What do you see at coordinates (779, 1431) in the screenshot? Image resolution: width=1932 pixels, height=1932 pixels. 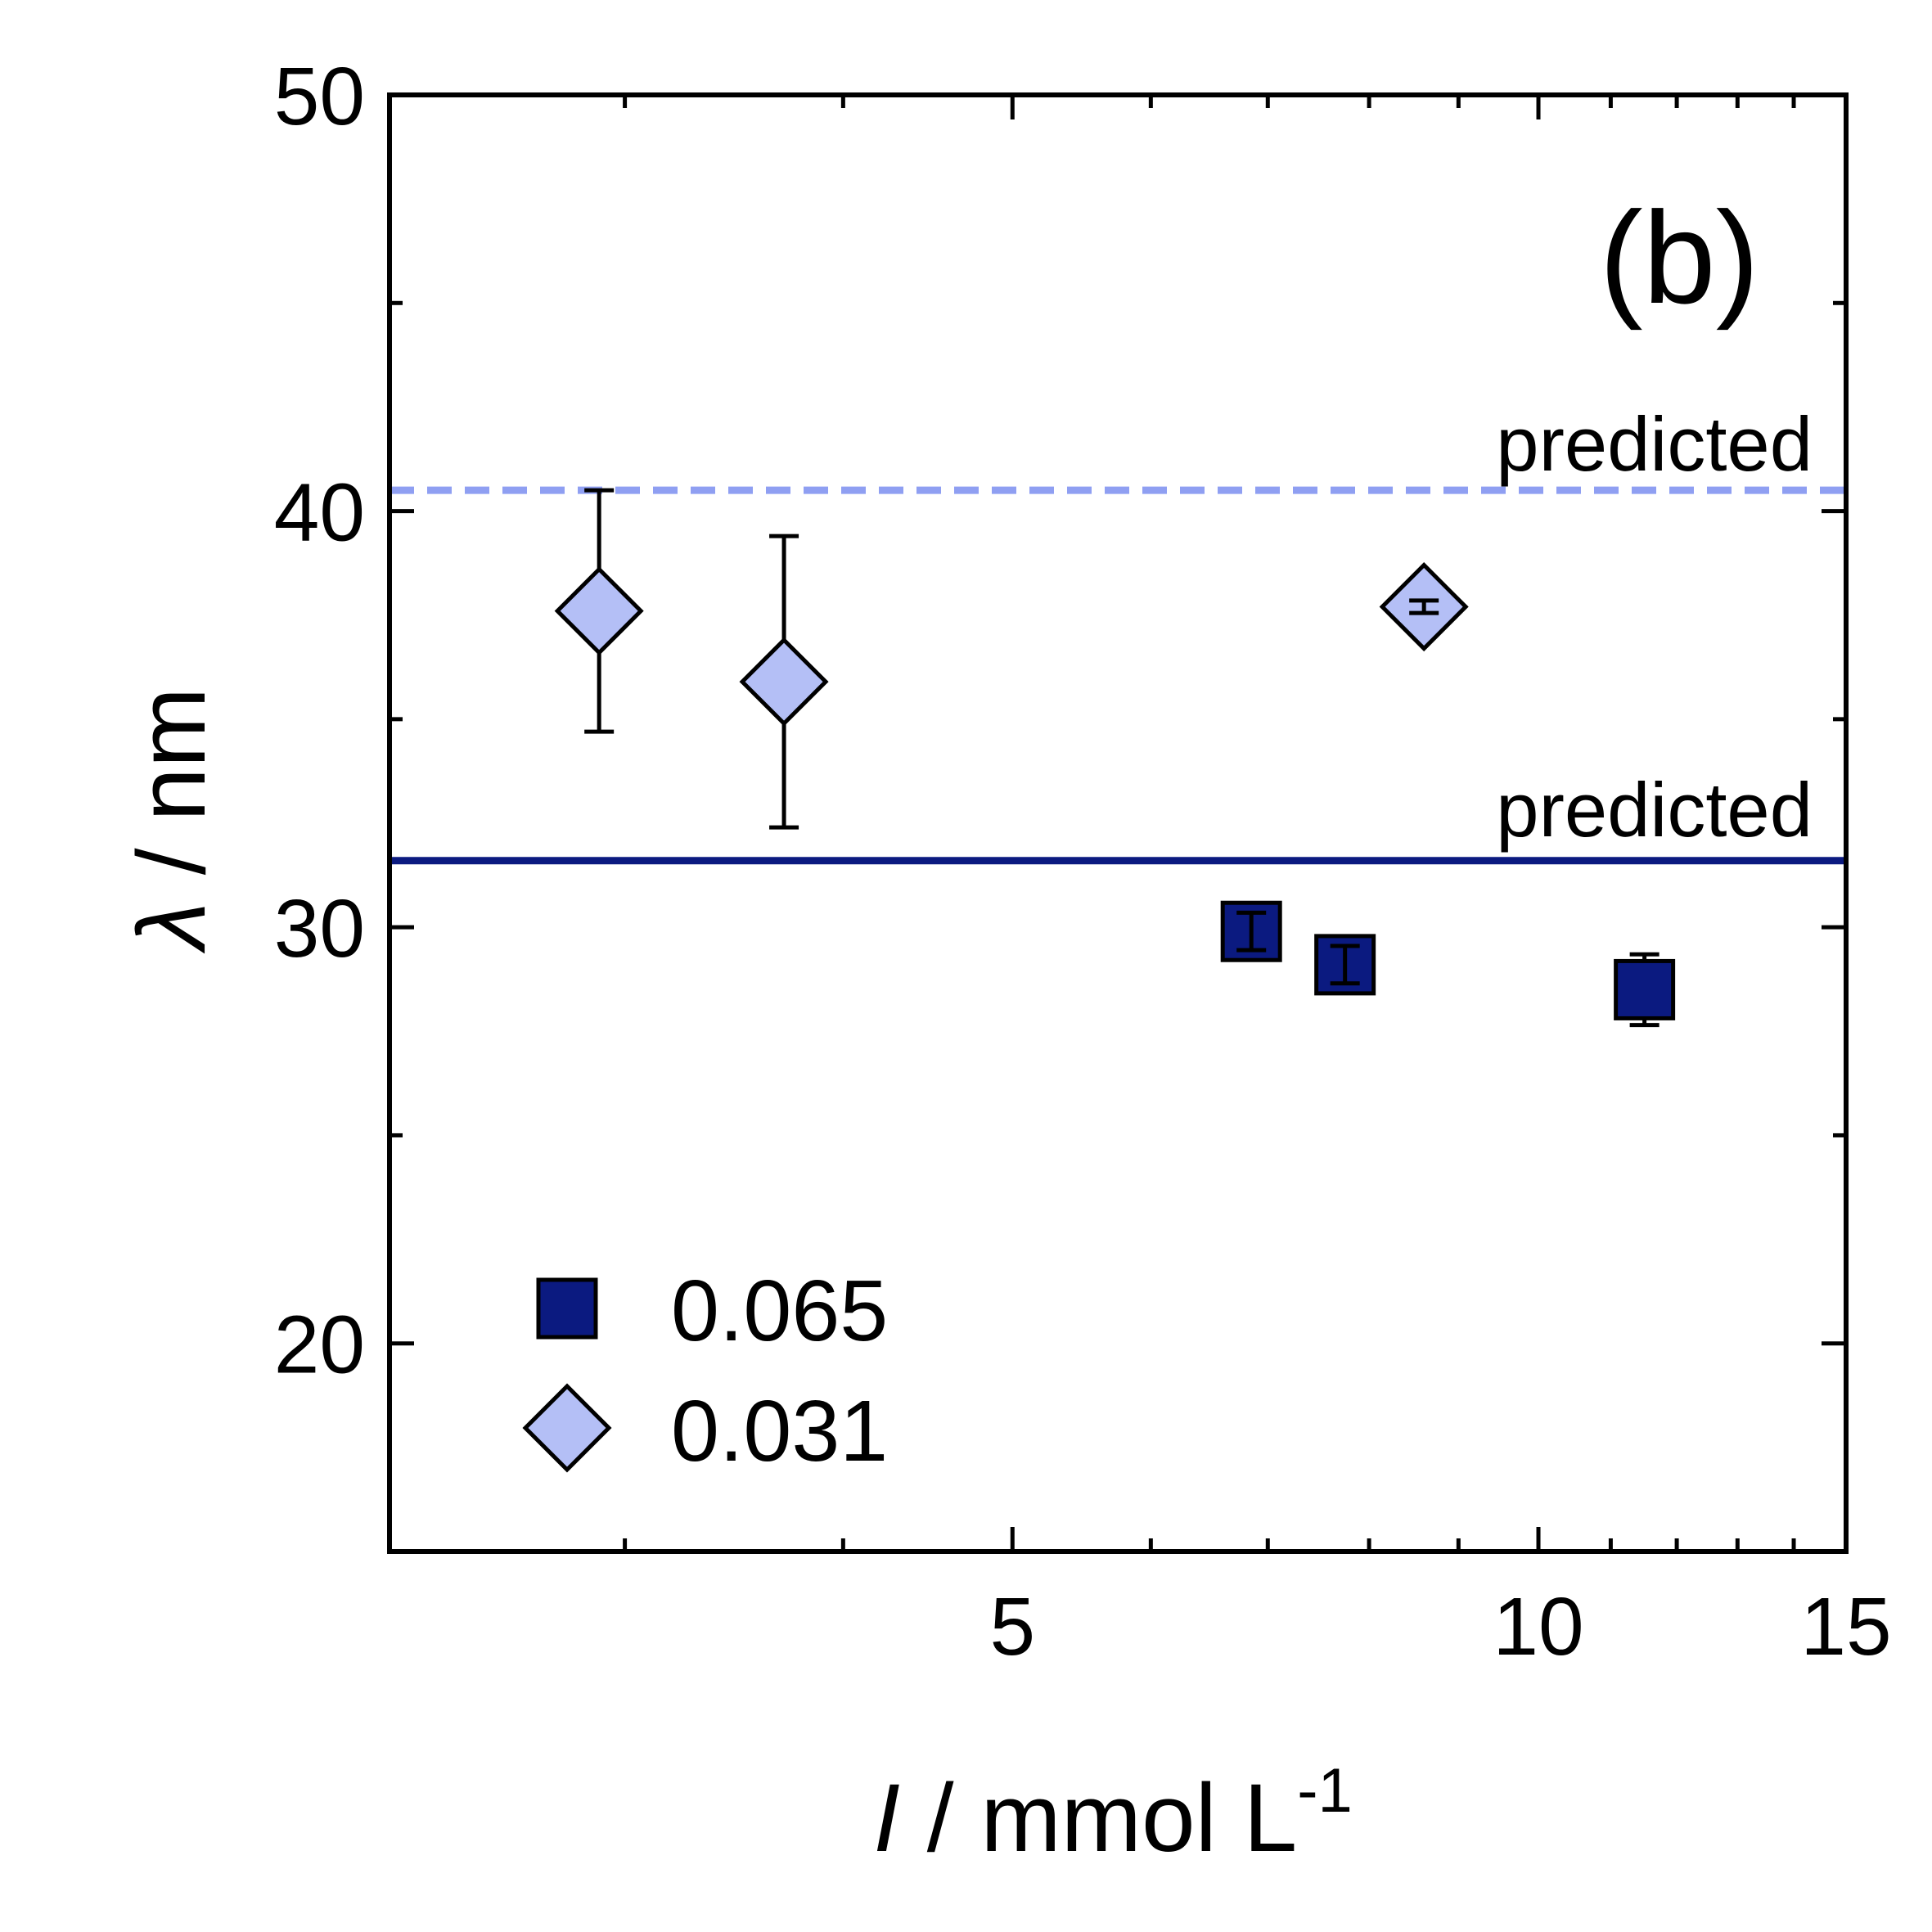 I see `legend-label-1: 0.031` at bounding box center [779, 1431].